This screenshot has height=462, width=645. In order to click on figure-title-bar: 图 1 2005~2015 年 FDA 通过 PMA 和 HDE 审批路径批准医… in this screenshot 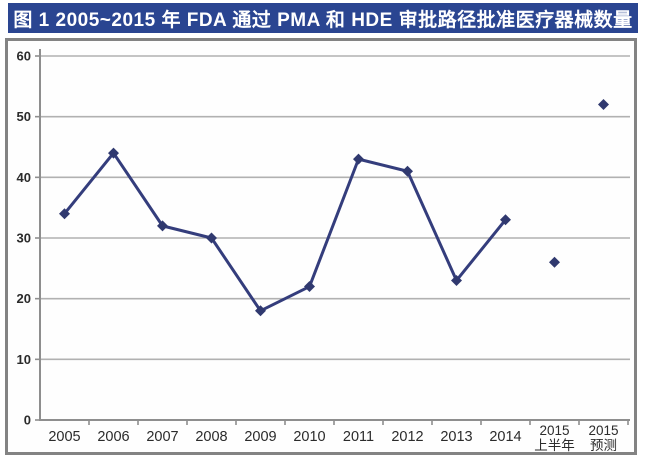, I will do `click(323, 18)`.